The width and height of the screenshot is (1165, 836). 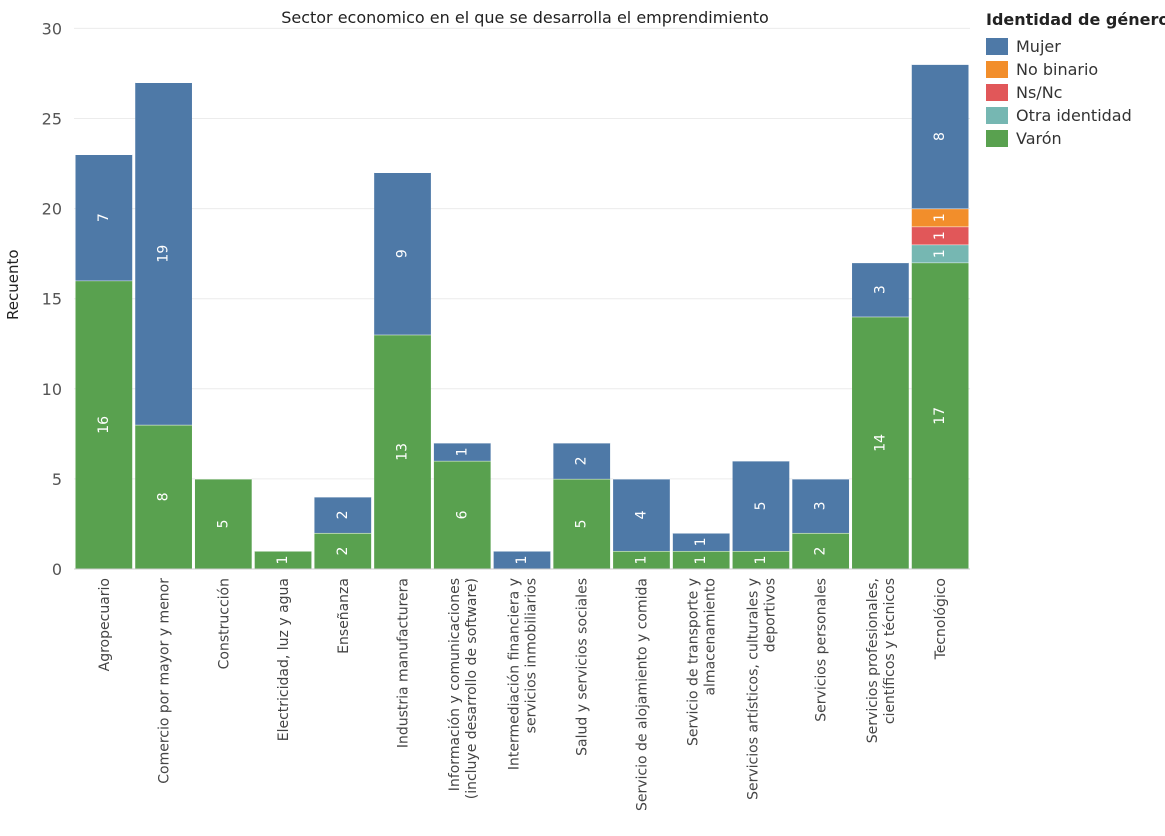 What do you see at coordinates (52, 299) in the screenshot?
I see `y-tick-label: 15` at bounding box center [52, 299].